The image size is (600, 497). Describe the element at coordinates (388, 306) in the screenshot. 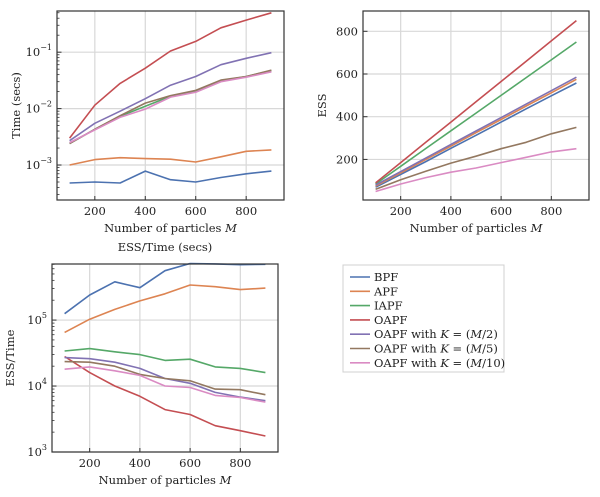

I see `legend-label: IAPF` at that location.